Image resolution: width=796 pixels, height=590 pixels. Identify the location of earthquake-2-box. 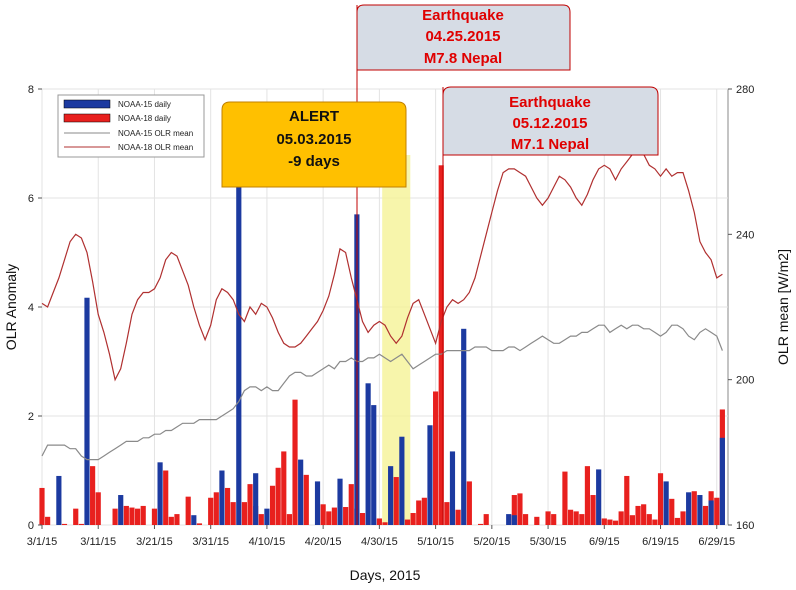
(550, 121).